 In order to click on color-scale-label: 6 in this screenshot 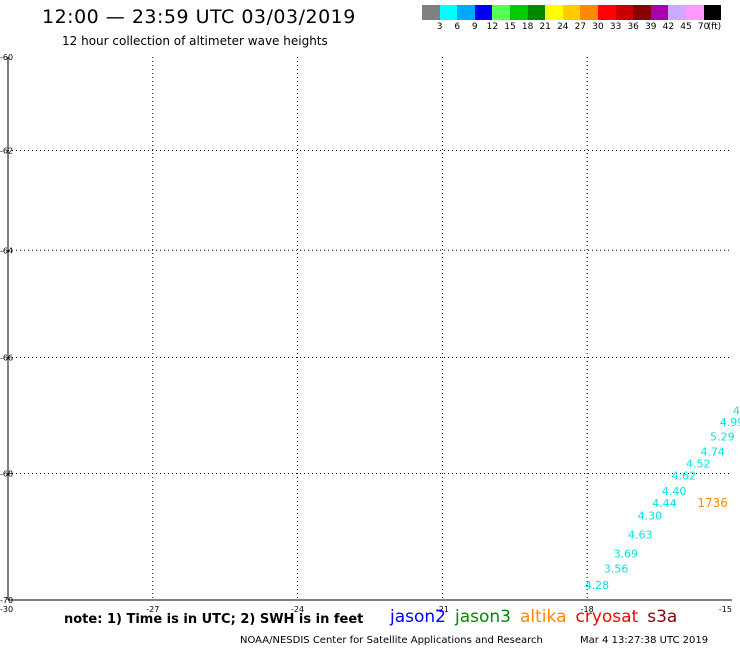, I will do `click(457, 27)`.